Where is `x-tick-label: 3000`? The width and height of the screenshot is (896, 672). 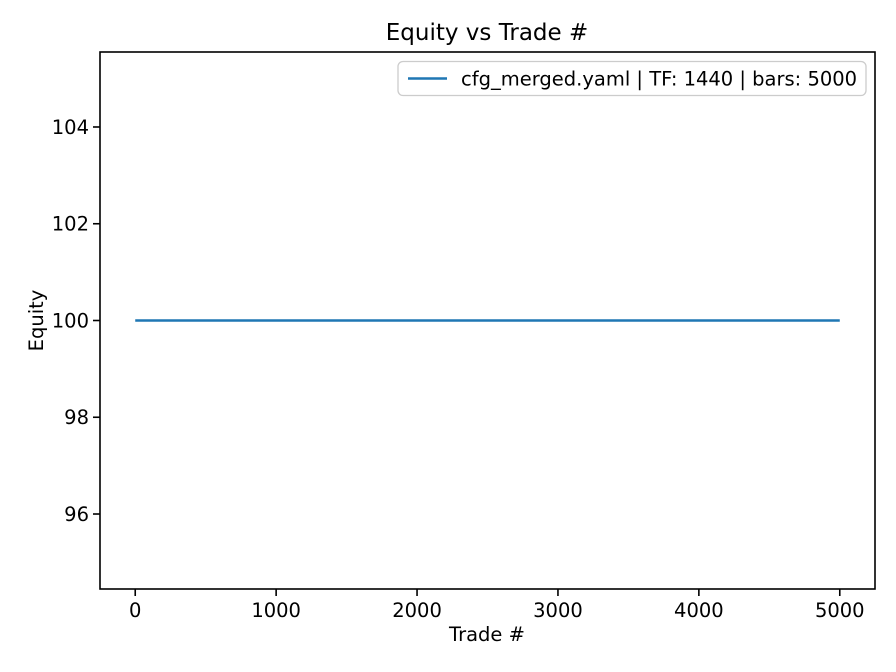 x-tick-label: 3000 is located at coordinates (558, 610).